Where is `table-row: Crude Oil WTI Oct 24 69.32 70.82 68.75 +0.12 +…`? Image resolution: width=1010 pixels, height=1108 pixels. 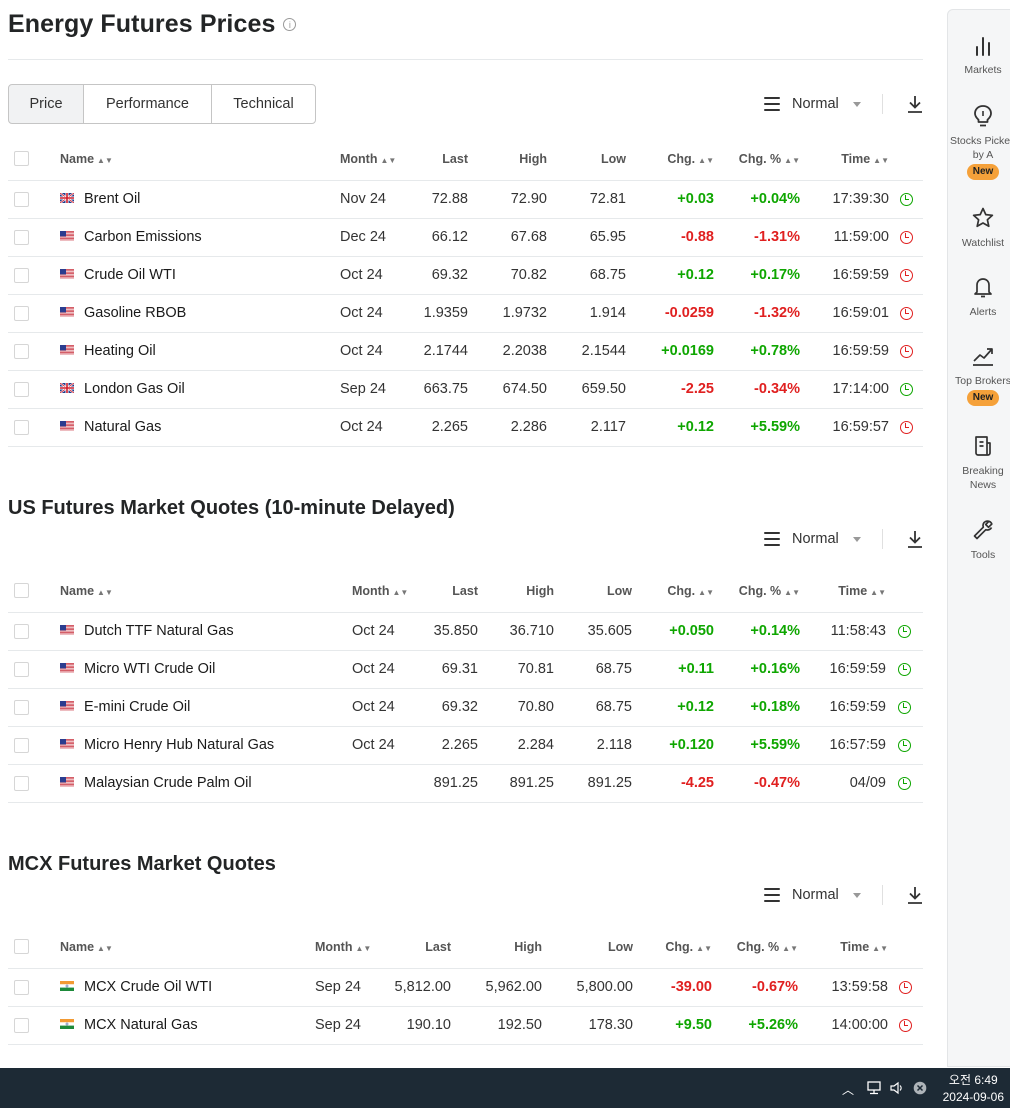
table-row: Crude Oil WTI Oct 24 69.32 70.82 68.75 +0.12 +… is located at coordinates (465, 275).